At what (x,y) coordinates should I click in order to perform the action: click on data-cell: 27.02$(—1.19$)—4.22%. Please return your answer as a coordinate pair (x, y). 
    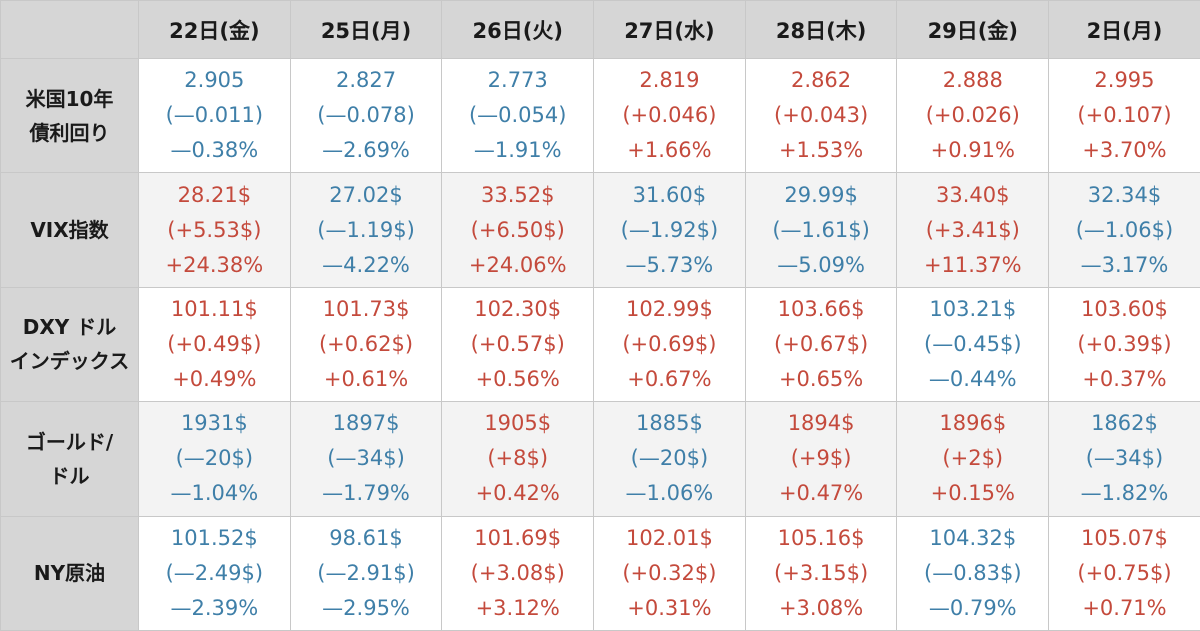
    Looking at the image, I should click on (366, 230).